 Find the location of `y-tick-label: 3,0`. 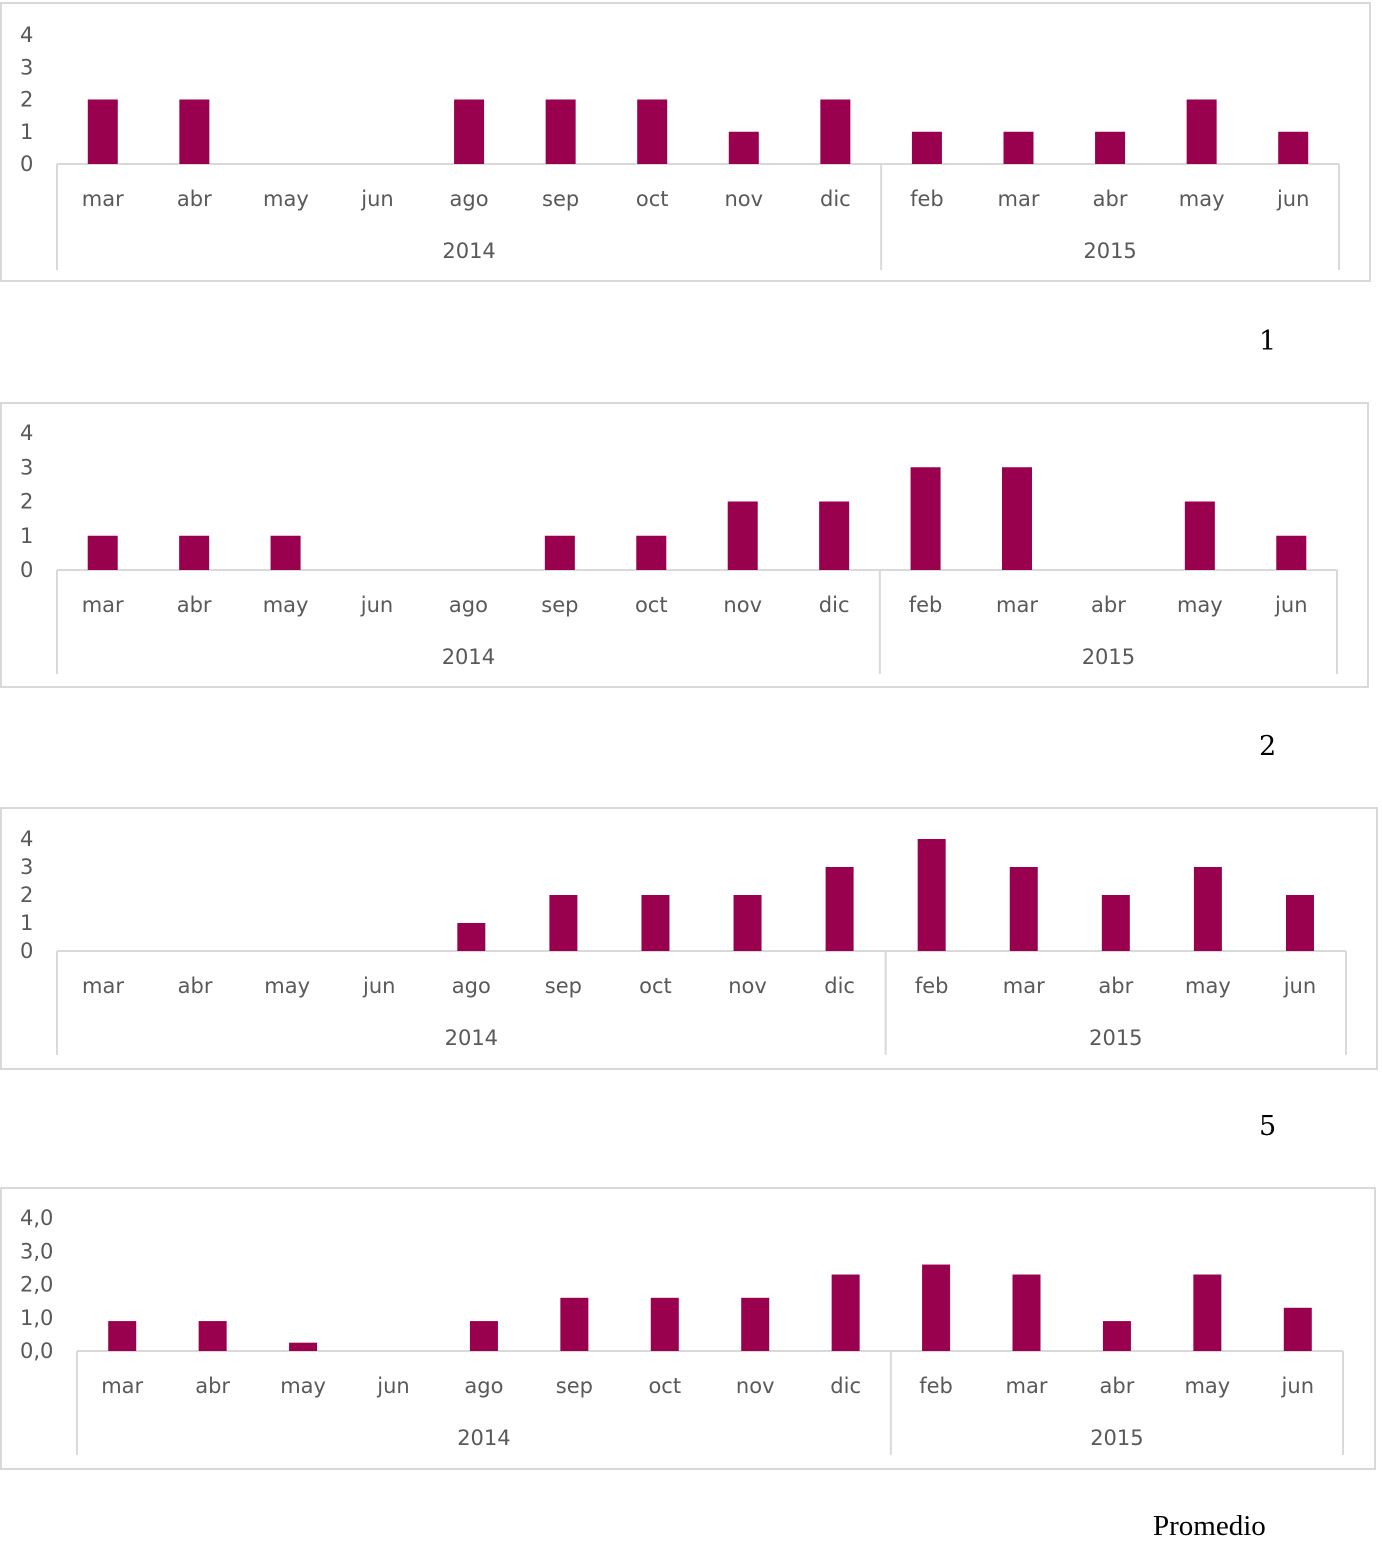

y-tick-label: 3,0 is located at coordinates (36, 1251).